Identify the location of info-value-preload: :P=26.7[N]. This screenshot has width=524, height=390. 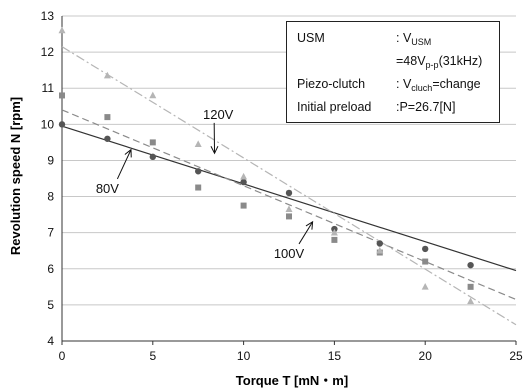
(426, 107).